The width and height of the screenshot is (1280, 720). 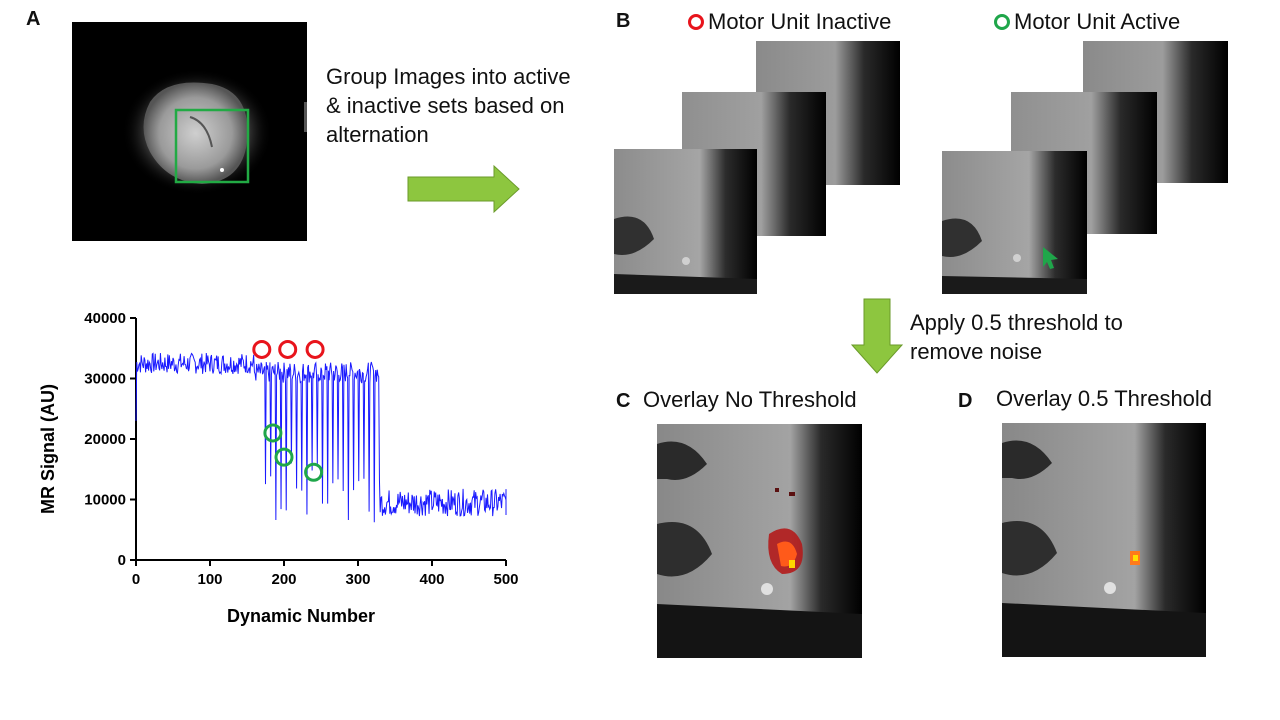 What do you see at coordinates (212, 146) in the screenshot?
I see `roi-box` at bounding box center [212, 146].